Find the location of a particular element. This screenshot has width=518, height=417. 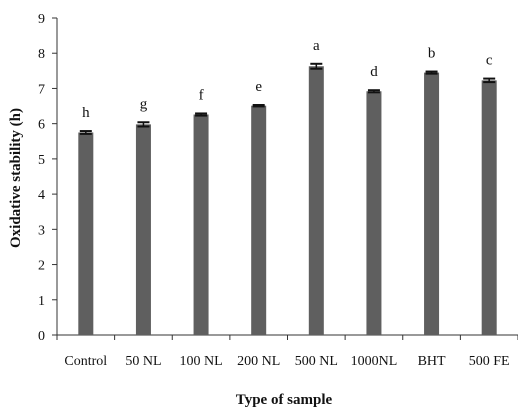

significance-label: e is located at coordinates (258, 87).